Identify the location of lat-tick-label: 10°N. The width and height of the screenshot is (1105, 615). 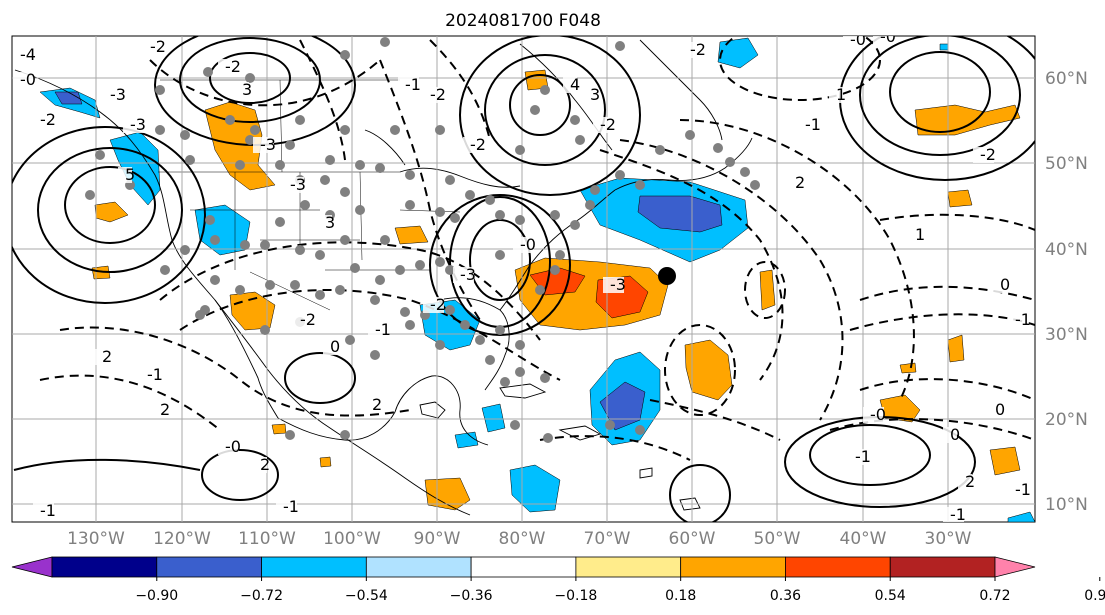
(1066, 505).